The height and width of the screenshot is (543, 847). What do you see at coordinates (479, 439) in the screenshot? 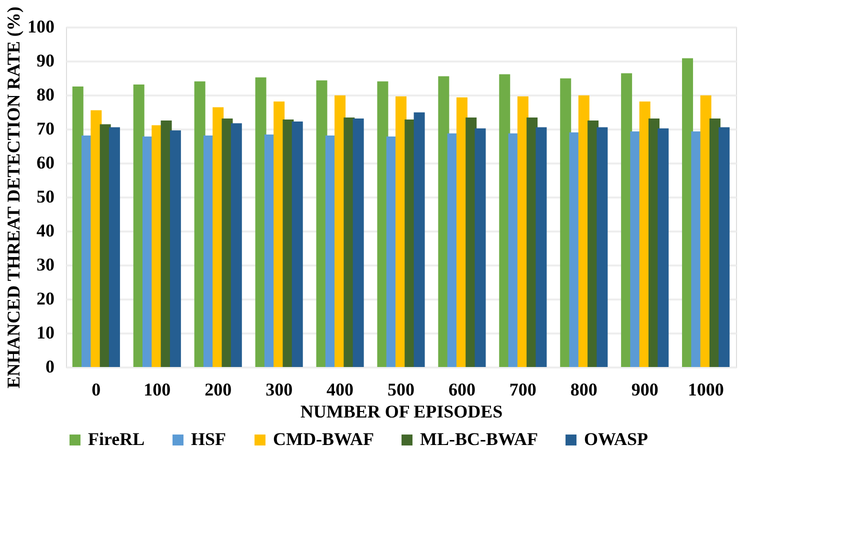
I see `legend-label: ML-BC-BWAF` at bounding box center [479, 439].